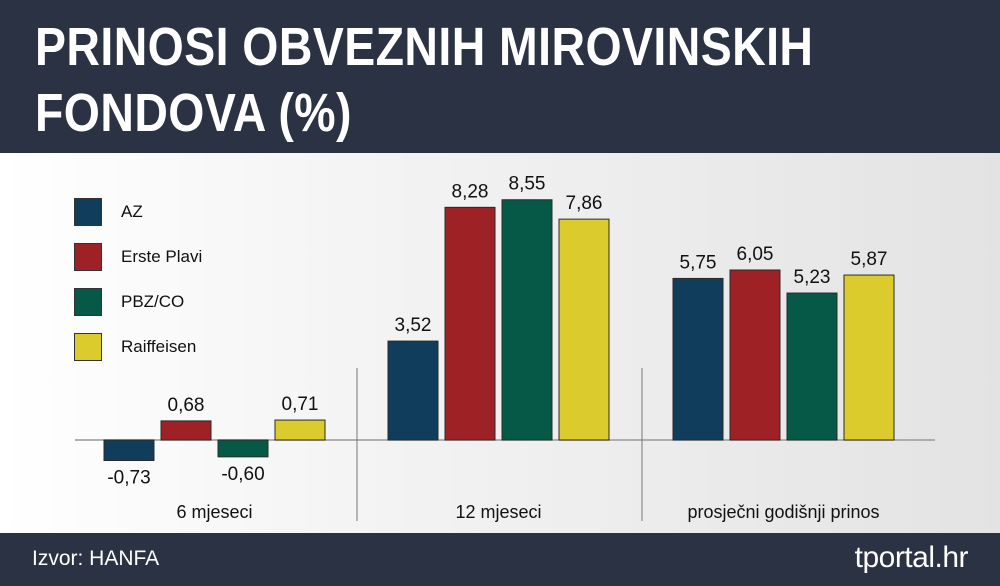 The height and width of the screenshot is (586, 1000). I want to click on data-label-az-prosje-ni-godi-nji-prinos: 5,75, so click(698, 262).